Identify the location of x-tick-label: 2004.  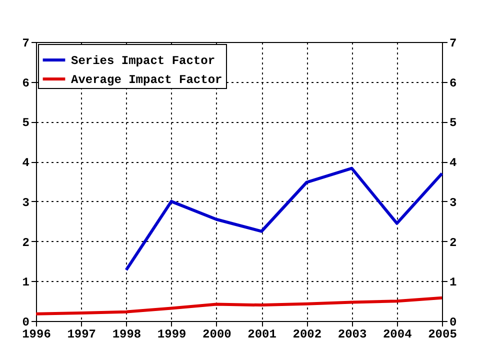
(397, 335).